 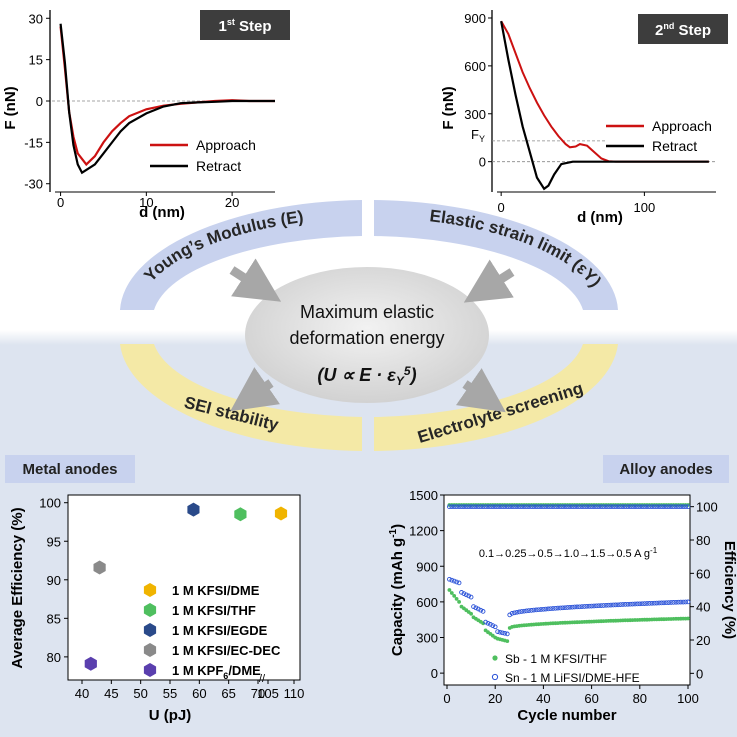 What do you see at coordinates (674, 146) in the screenshot?
I see `chart2-legend-retract: Retract` at bounding box center [674, 146].